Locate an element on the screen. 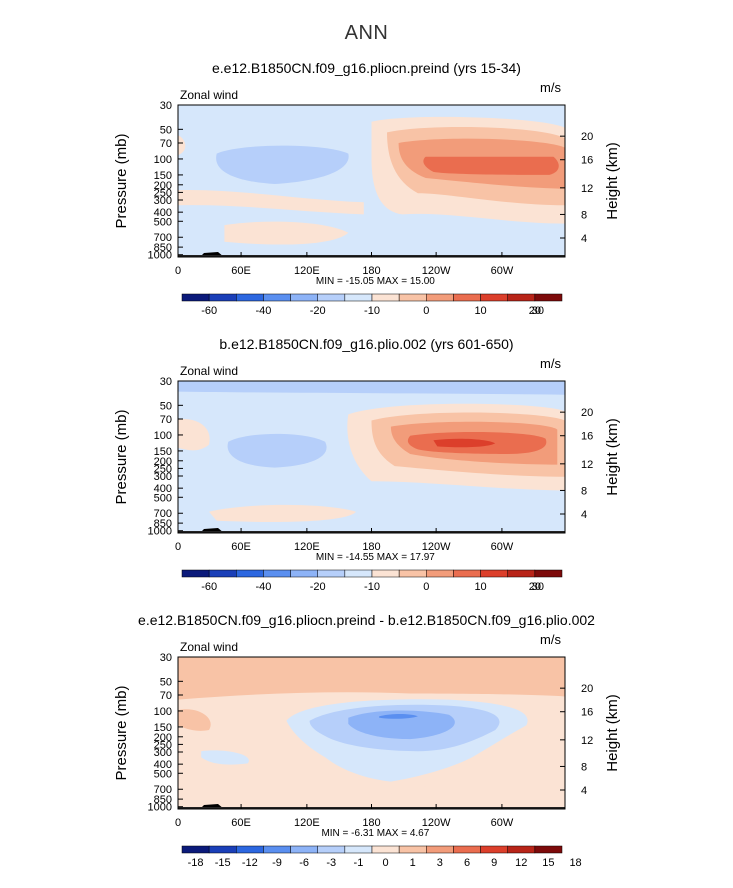 This screenshot has height=888, width=733. colorbar-label: 9 is located at coordinates (494, 863).